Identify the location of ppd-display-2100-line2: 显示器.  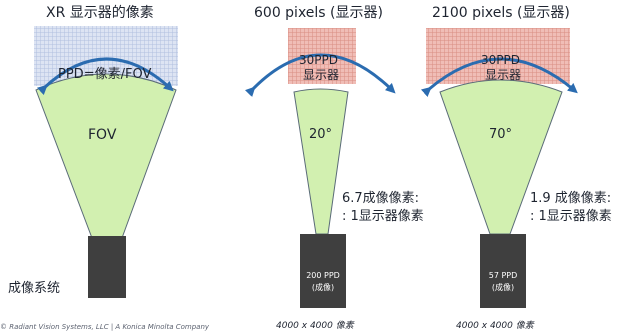
(503, 75).